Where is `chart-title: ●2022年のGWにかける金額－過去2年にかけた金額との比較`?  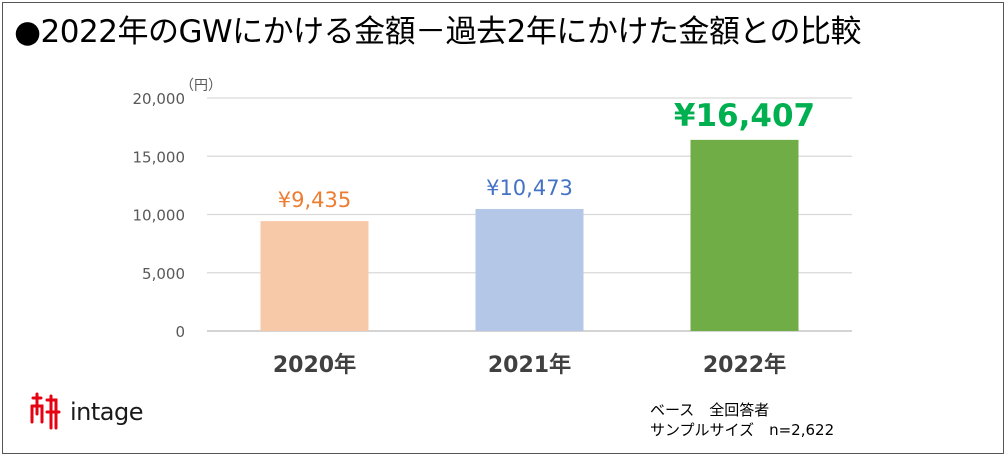
chart-title: ●2022年のGWにかける金額－過去2年にかけた金額との比較 is located at coordinates (438, 32).